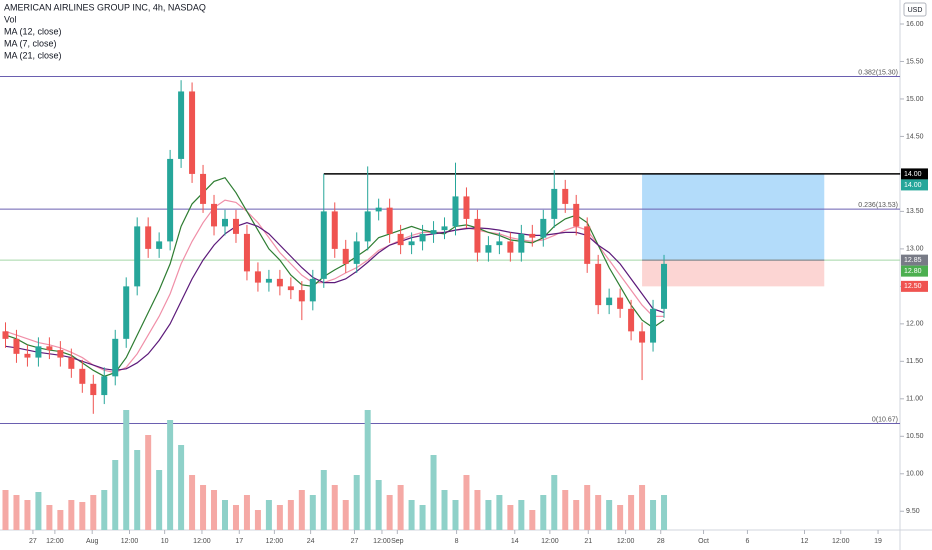 The width and height of the screenshot is (932, 550). I want to click on x-tick-label: 17, so click(239, 541).